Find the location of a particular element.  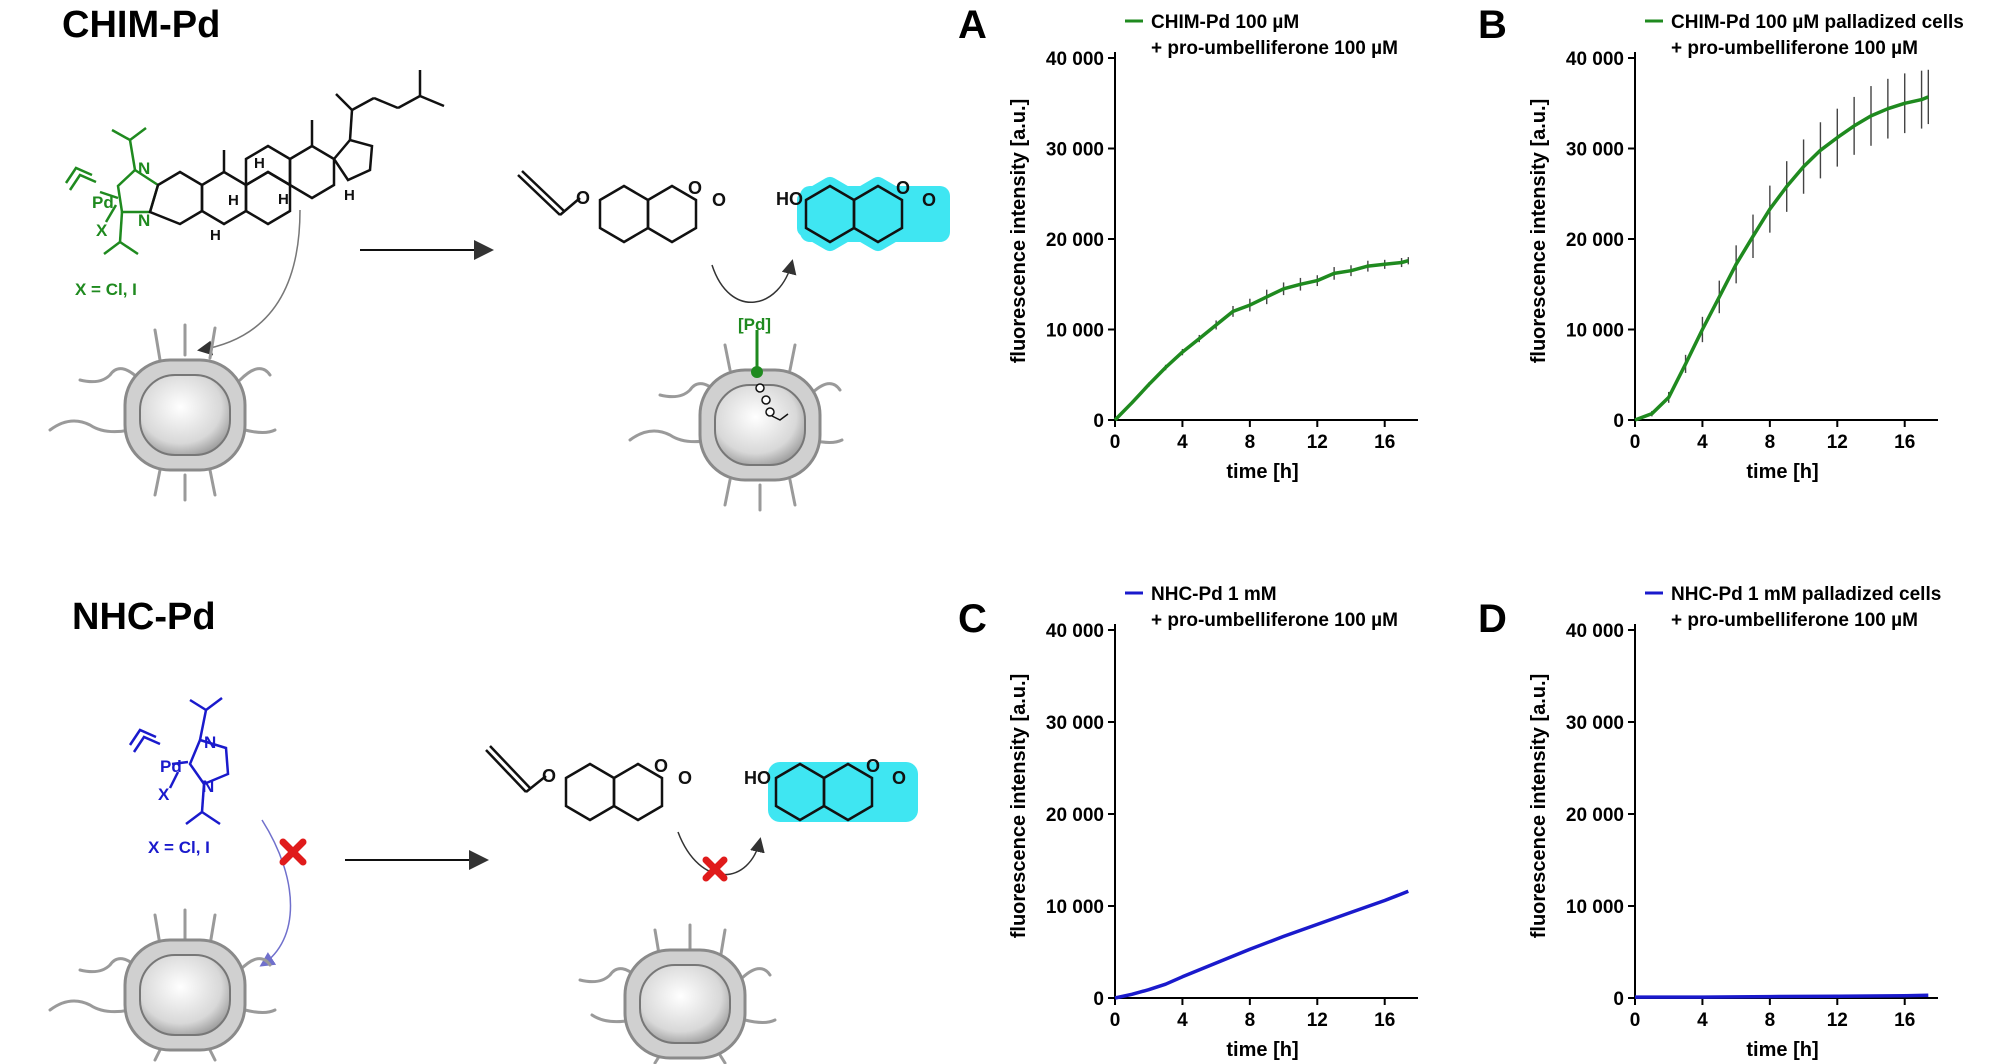

o-label-ring-2: O is located at coordinates (903, 188).